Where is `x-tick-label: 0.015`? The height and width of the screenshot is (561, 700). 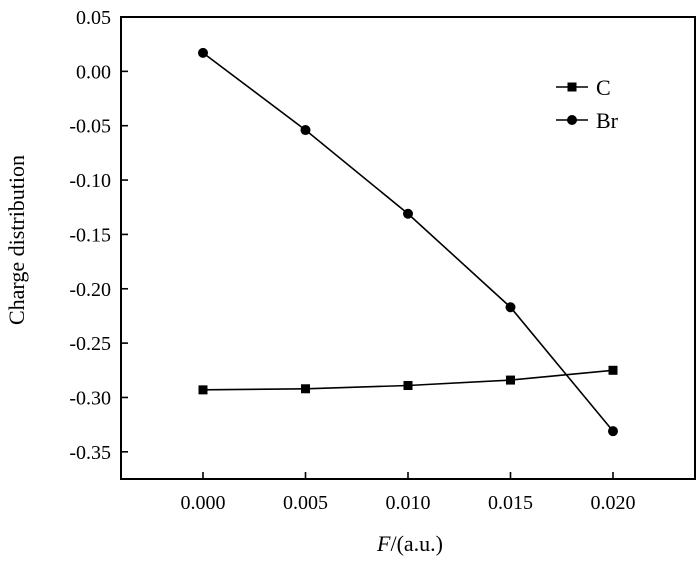 x-tick-label: 0.015 is located at coordinates (510, 503).